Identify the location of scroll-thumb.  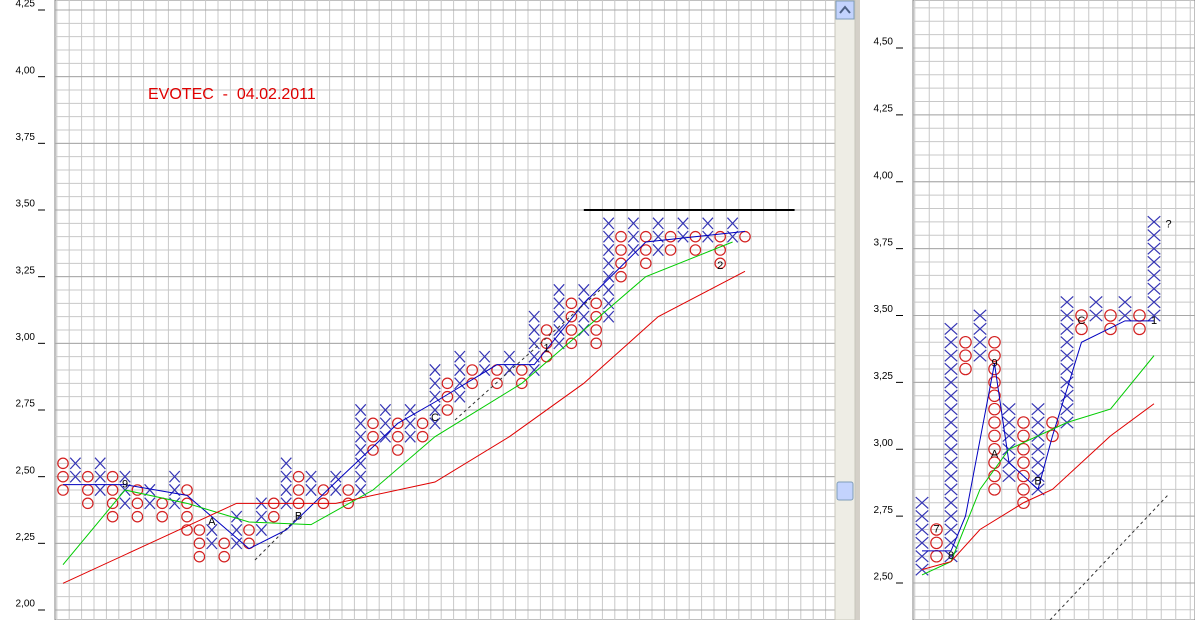
(845, 491).